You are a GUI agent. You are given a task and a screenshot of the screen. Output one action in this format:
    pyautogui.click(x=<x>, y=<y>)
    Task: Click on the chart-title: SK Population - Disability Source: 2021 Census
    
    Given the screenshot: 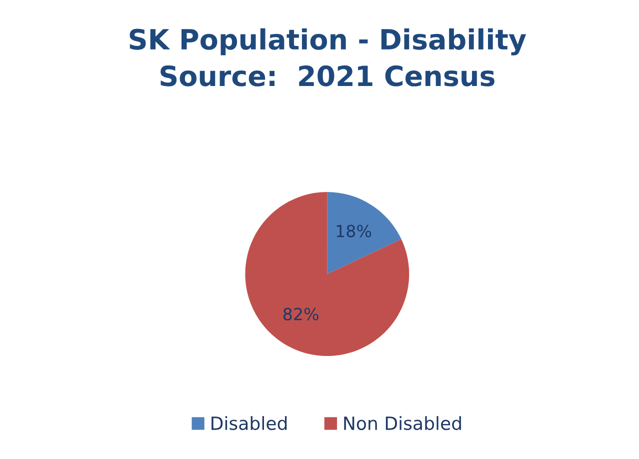 What is the action you would take?
    pyautogui.click(x=328, y=57)
    